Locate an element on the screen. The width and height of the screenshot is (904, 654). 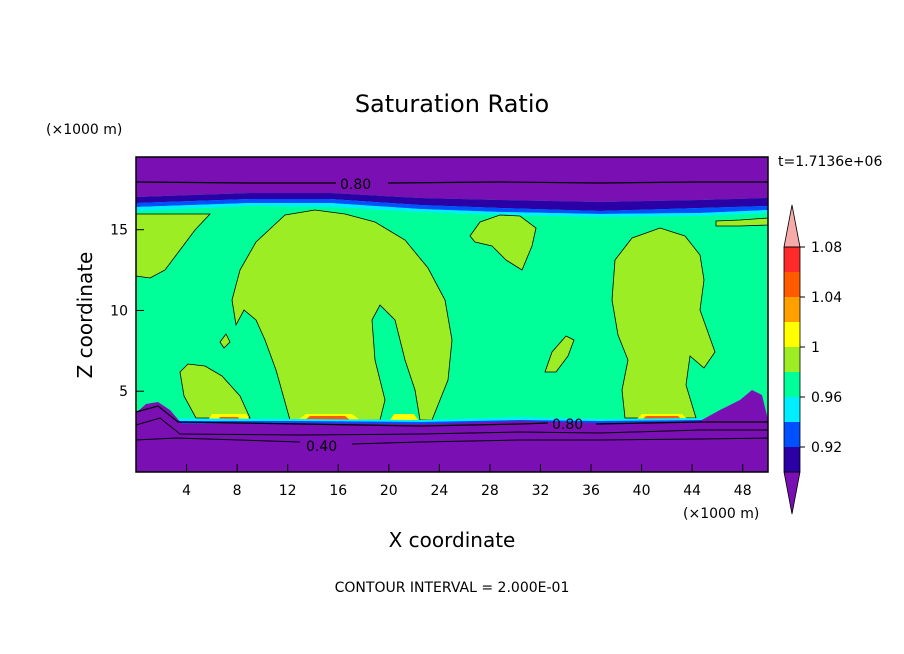
contour-interval-note: CONTOUR INTERVAL = 2.000E-01 is located at coordinates (452, 588).